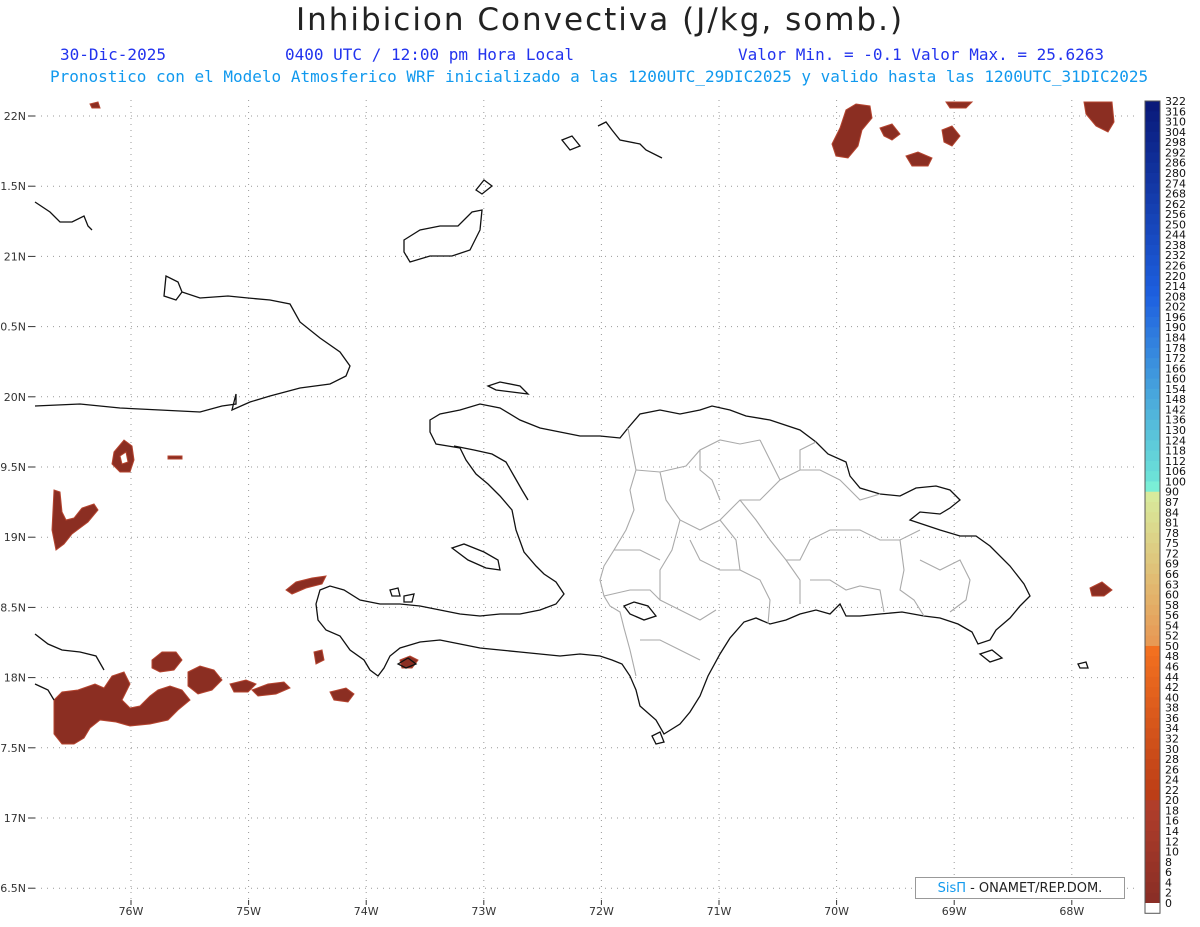  What do you see at coordinates (1175, 224) in the screenshot?
I see `colorbar-label: 250` at bounding box center [1175, 224].